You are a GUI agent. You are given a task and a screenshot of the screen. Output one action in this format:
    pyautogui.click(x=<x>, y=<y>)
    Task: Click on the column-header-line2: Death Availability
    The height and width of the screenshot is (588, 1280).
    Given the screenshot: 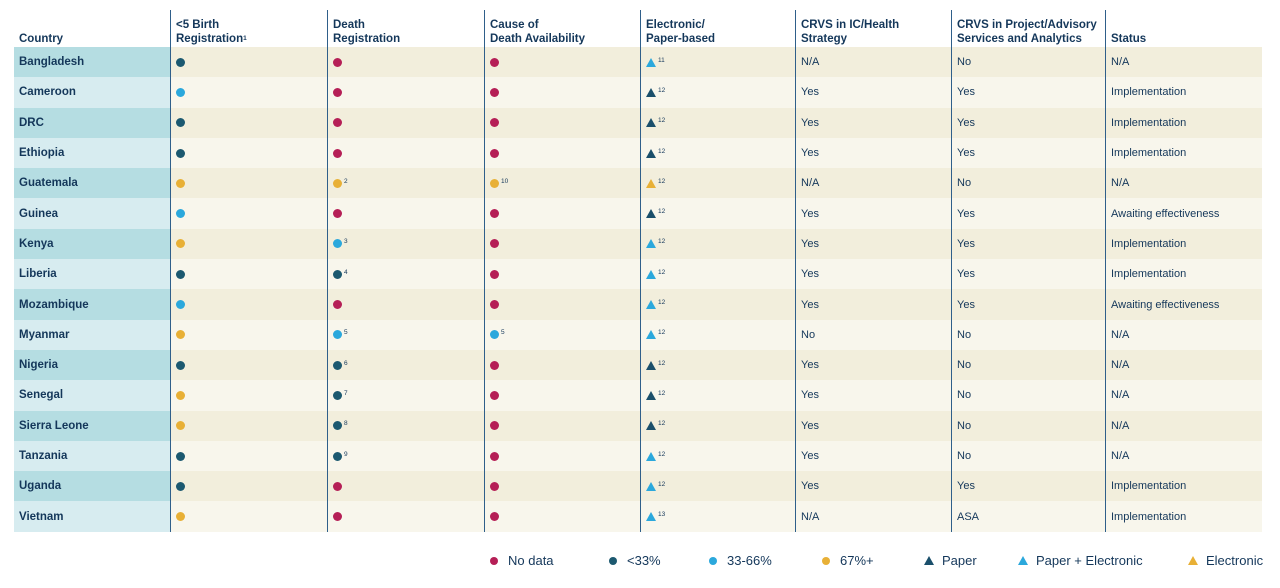 What is the action you would take?
    pyautogui.click(x=537, y=39)
    